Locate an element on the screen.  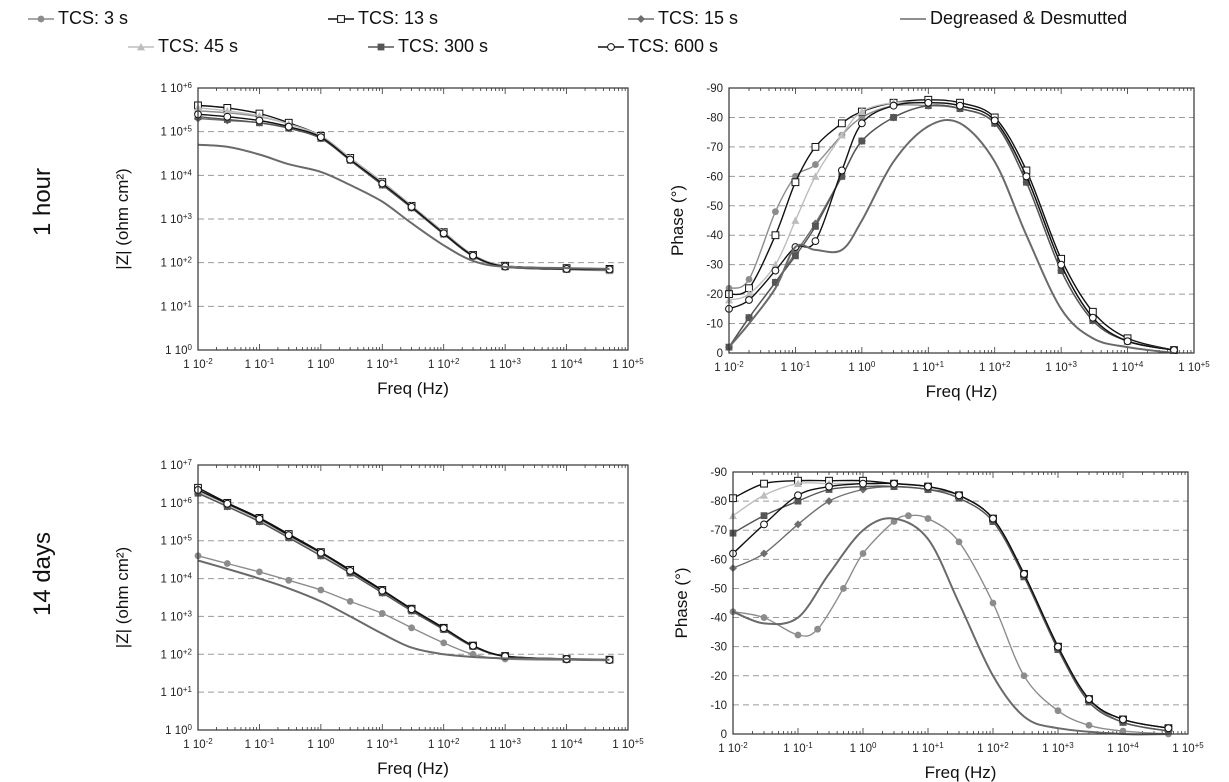
x-tick-label: 1 10+4 is located at coordinates (1128, 367).